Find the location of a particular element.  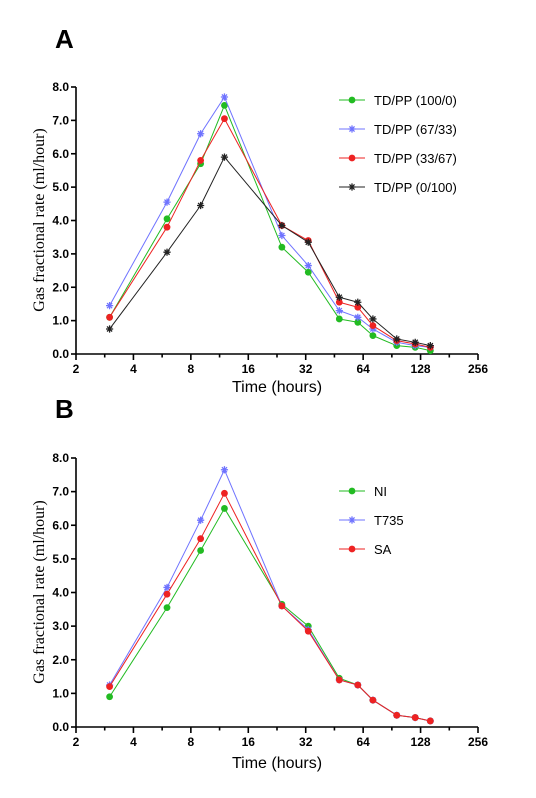

legend-label: TD/PP (33/67) is located at coordinates (415, 158).